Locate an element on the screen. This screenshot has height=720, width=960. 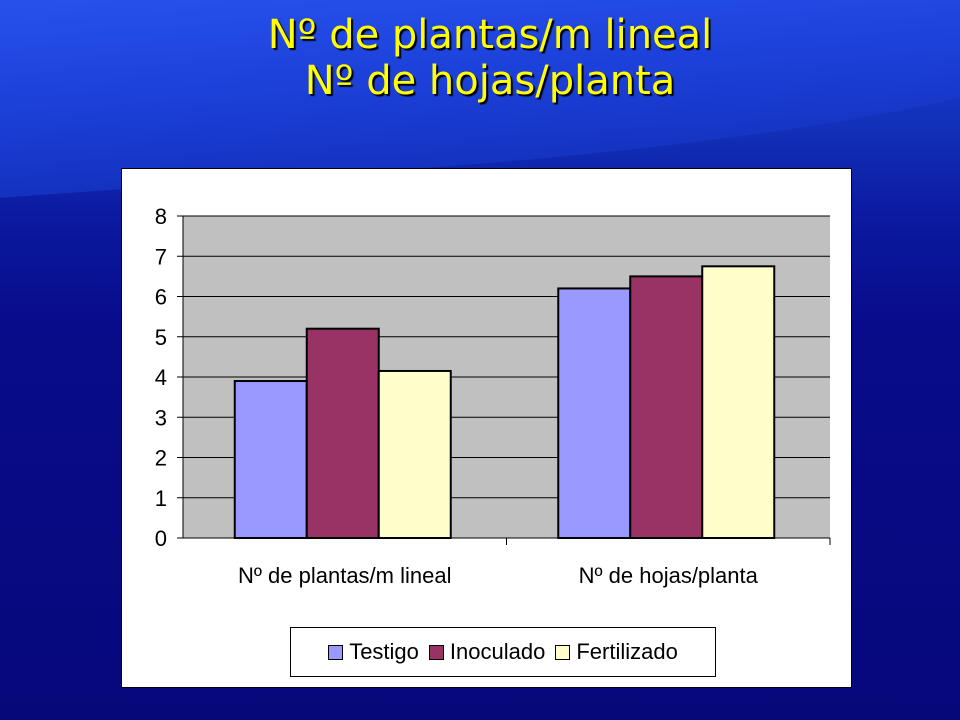
legend-item-fertilizado: Fertilizado is located at coordinates (616, 652).